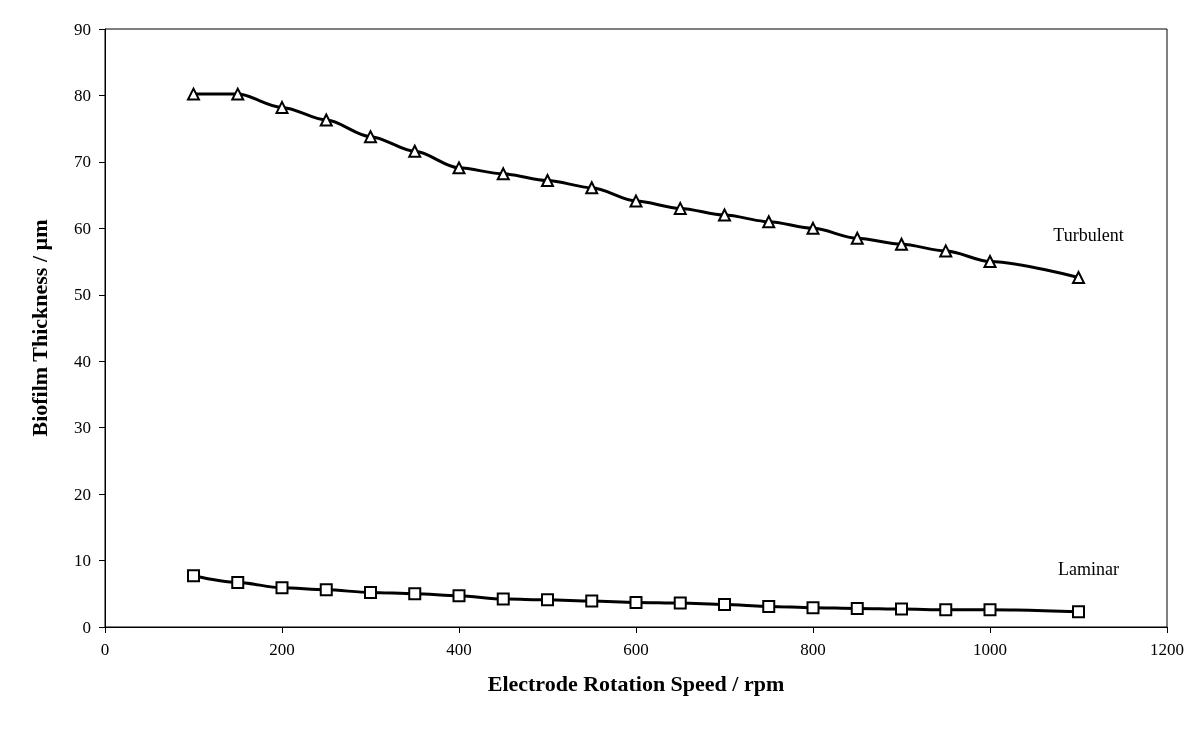 Image resolution: width=1197 pixels, height=729 pixels. What do you see at coordinates (813, 649) in the screenshot?
I see `x-tick-label: 800` at bounding box center [813, 649].